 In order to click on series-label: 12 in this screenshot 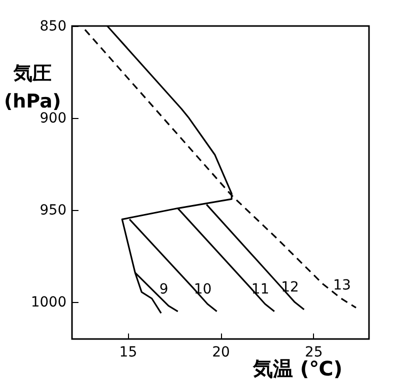, I will do `click(290, 288)`.